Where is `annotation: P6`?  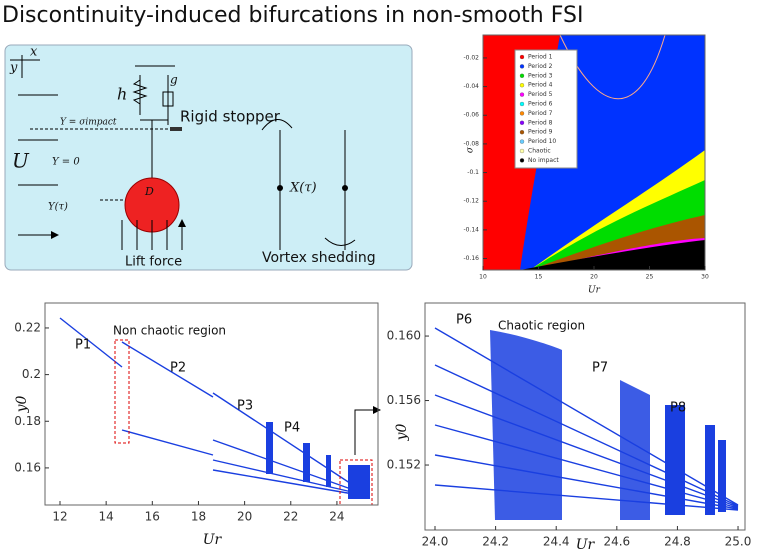 annotation: P6 is located at coordinates (464, 320).